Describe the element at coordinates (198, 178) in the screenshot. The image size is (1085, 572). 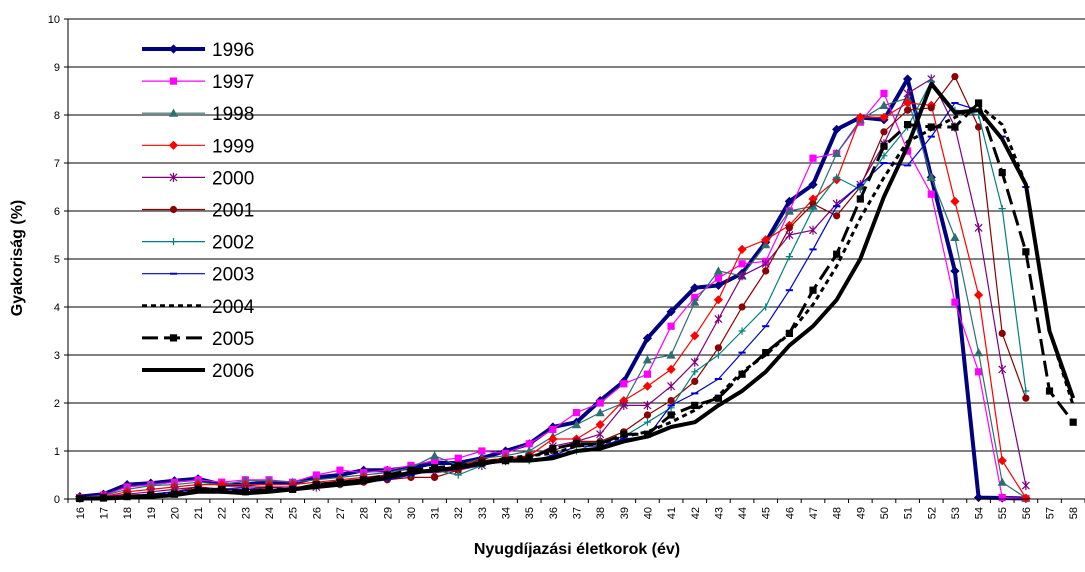
I see `legend-item-2000: 2000` at that location.